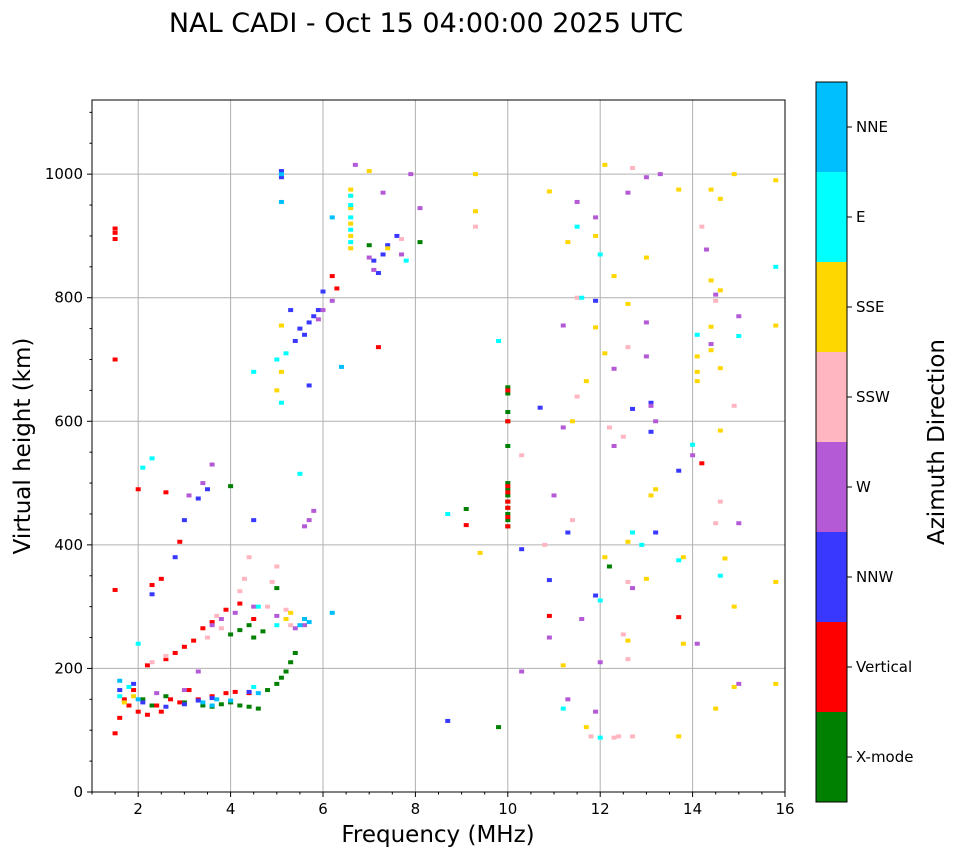 The image size is (958, 857). Describe the element at coordinates (884, 757) in the screenshot. I see `colorbar-tick-label: X-mode` at that location.